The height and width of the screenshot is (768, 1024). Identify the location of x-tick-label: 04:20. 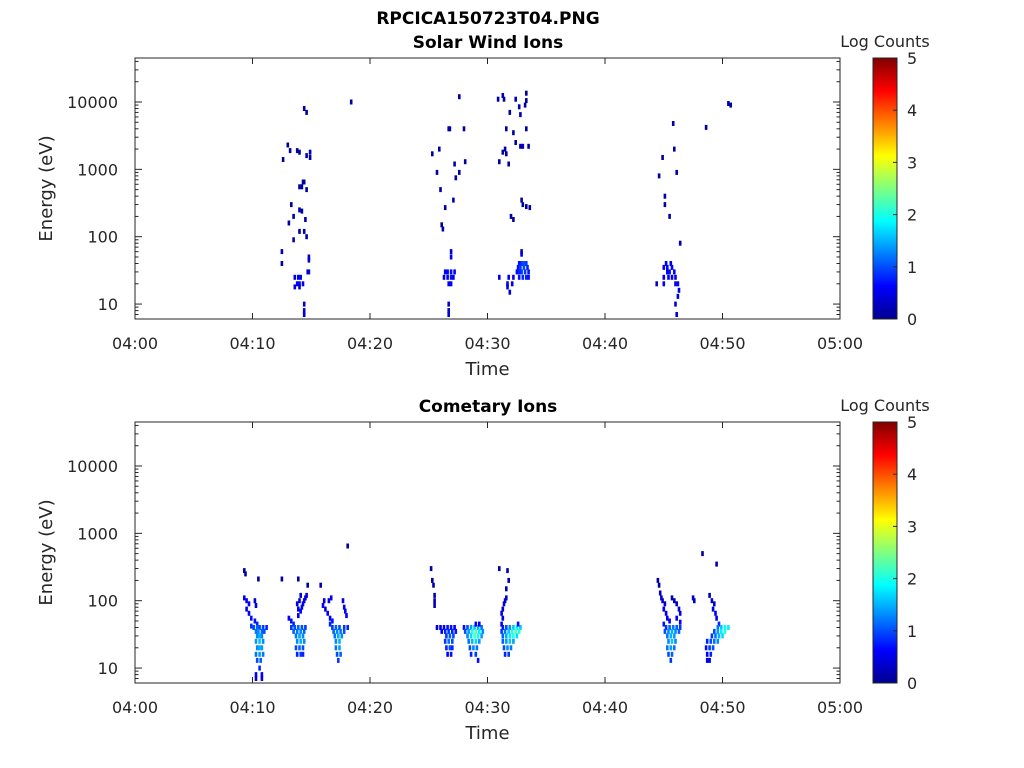
(370, 707).